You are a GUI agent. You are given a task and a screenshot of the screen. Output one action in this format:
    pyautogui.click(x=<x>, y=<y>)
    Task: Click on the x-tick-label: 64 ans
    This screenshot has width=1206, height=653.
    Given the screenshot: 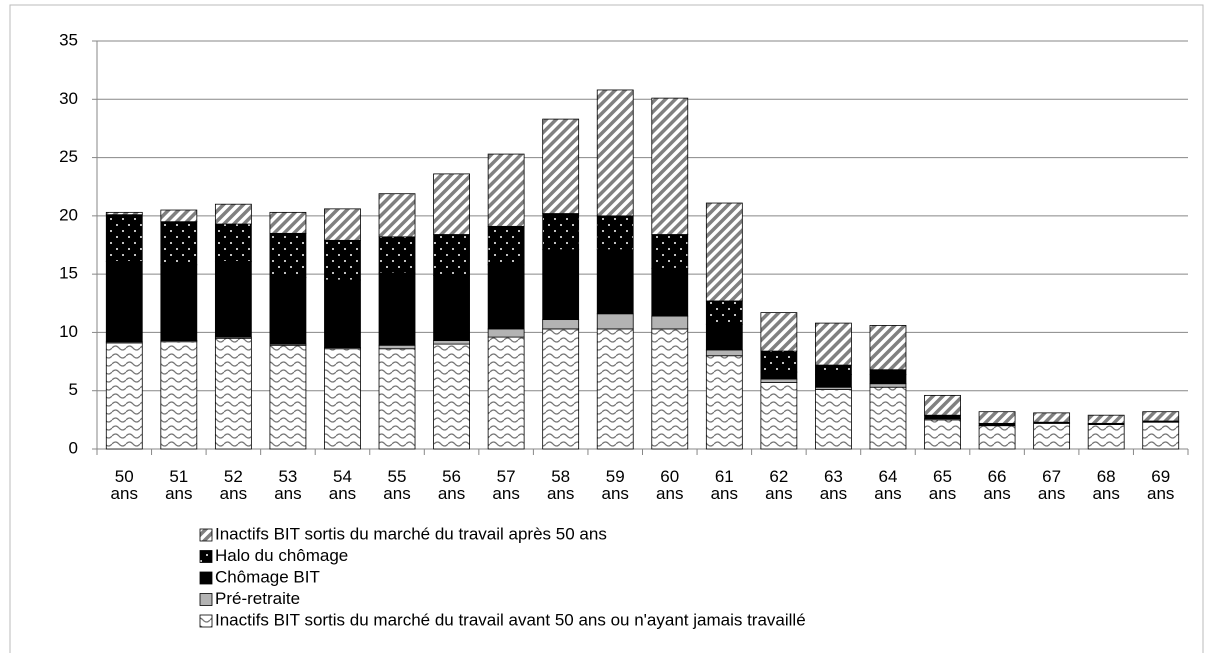 What is the action you would take?
    pyautogui.click(x=888, y=485)
    